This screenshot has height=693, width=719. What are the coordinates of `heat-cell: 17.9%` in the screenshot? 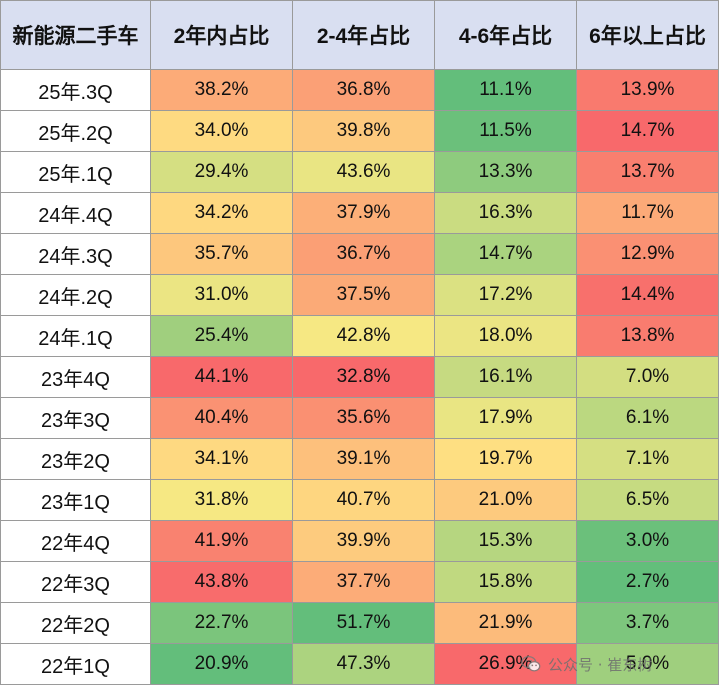 It's located at (505, 418).